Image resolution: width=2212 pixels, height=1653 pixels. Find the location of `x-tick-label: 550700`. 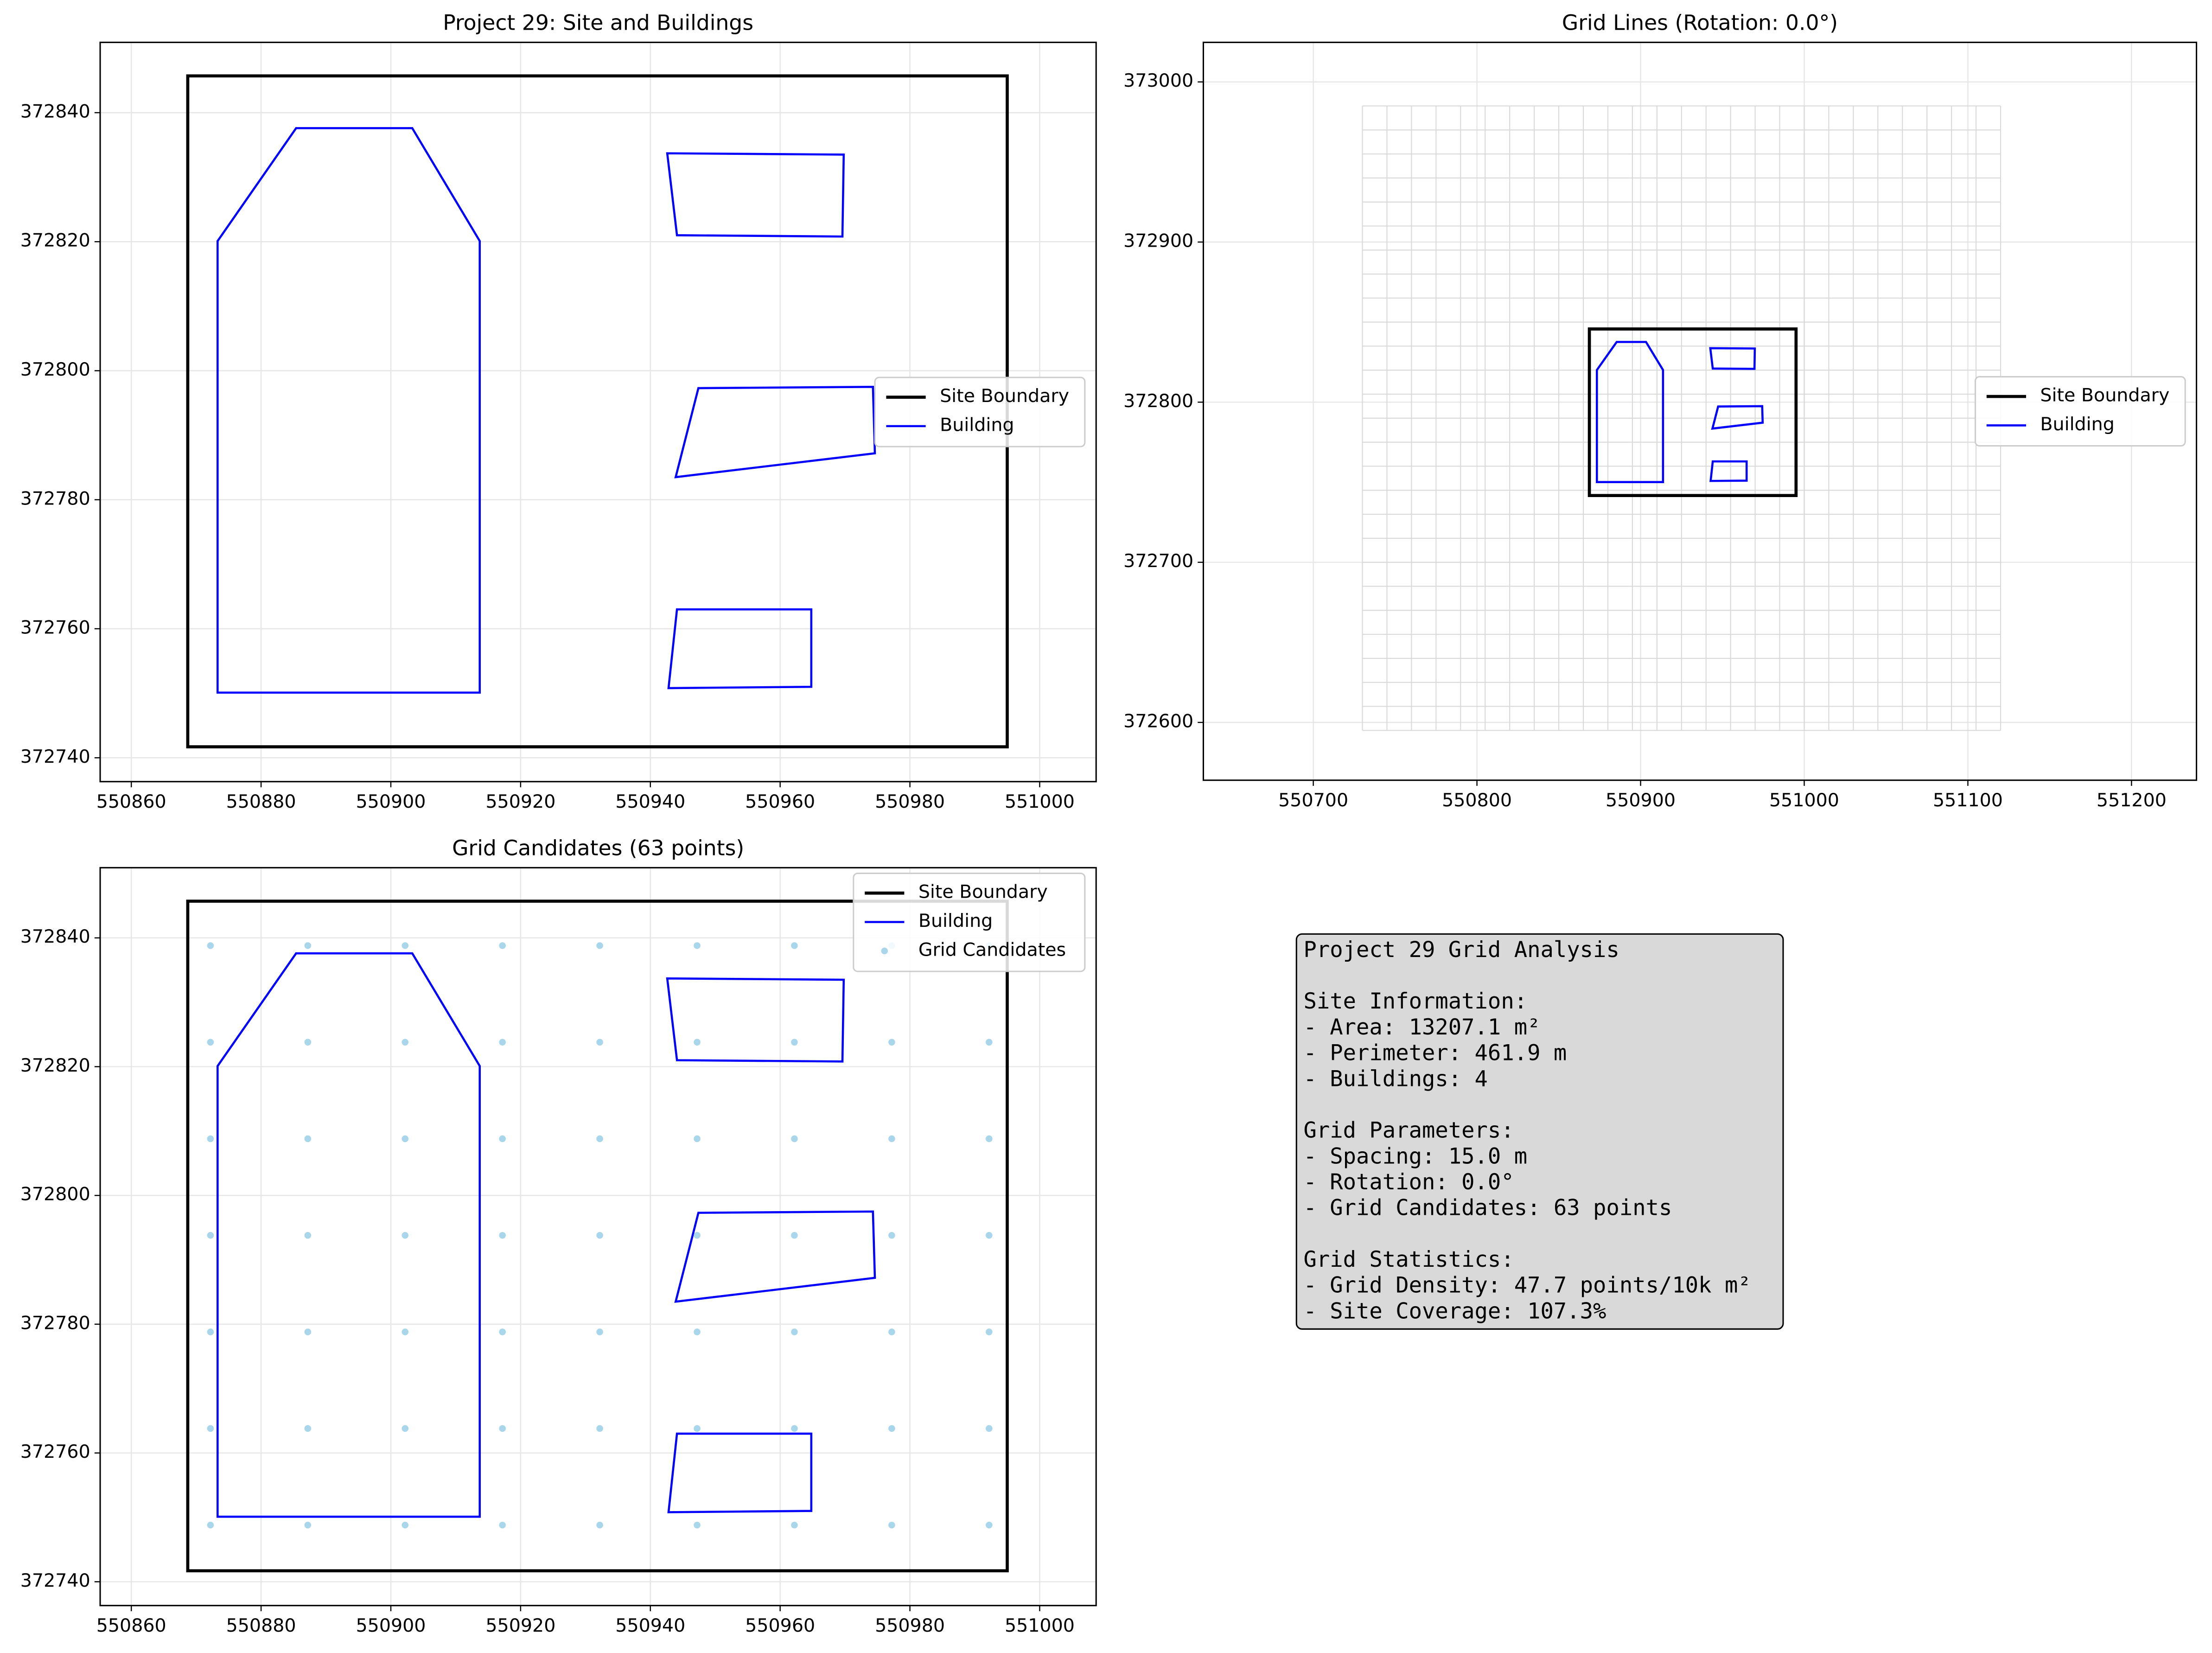

x-tick-label: 550700 is located at coordinates (1313, 800).